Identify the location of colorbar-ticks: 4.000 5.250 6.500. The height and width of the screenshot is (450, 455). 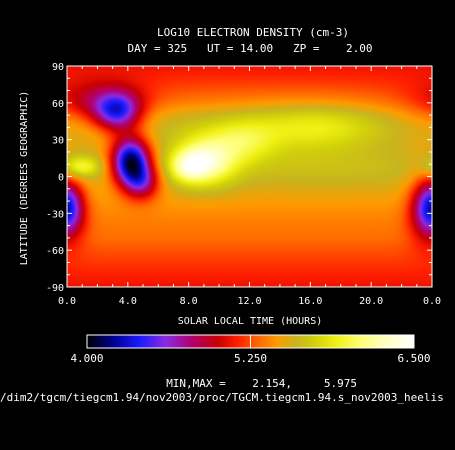
(250, 350).